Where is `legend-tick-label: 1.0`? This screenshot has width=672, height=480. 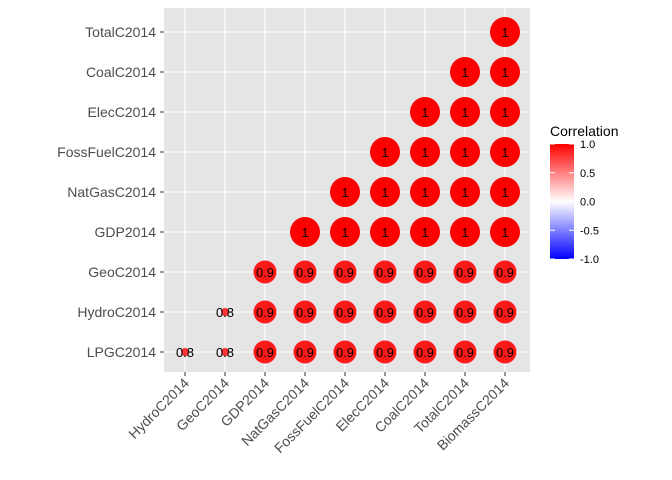
legend-tick-label: 1.0 is located at coordinates (587, 145).